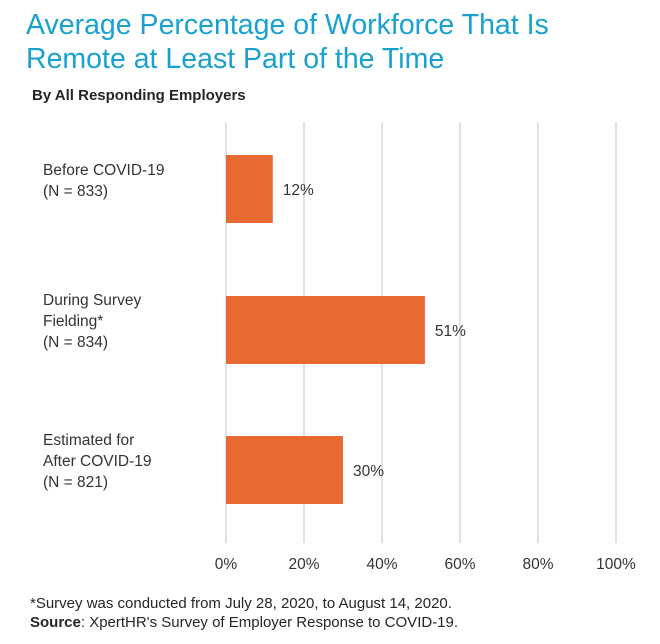 The width and height of the screenshot is (660, 644). What do you see at coordinates (139, 95) in the screenshot?
I see `chart-subtitle: By All Responding Employers` at bounding box center [139, 95].